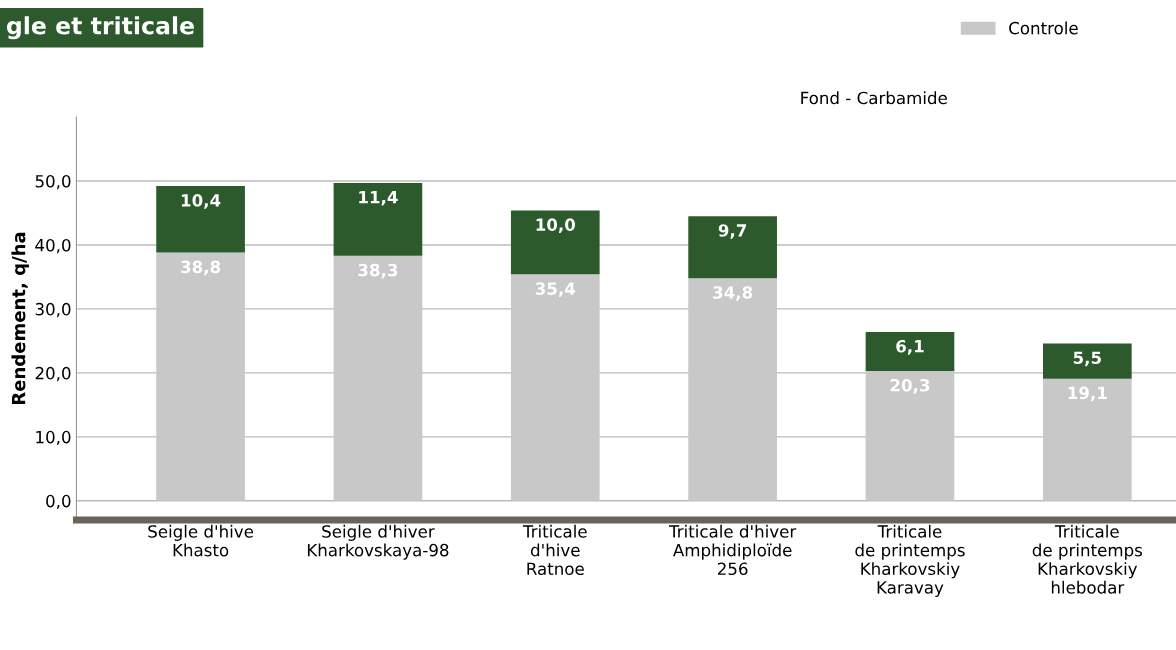  Describe the element at coordinates (910, 560) in the screenshot. I see `x-tick-label: Triticale de printemps Kharkovskiy Karavay` at that location.